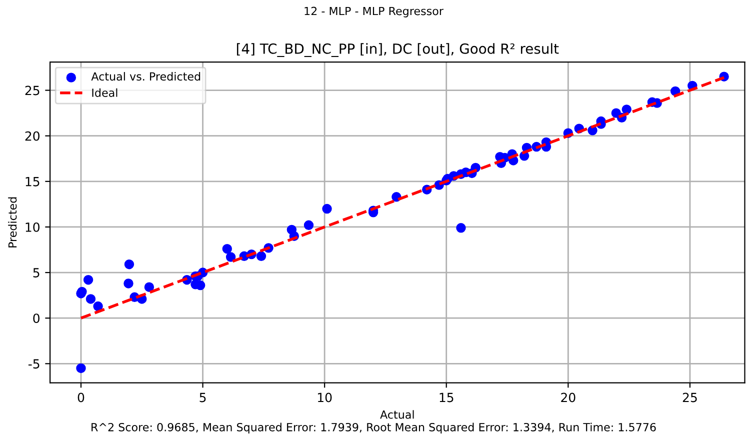 The height and width of the screenshot is (440, 747). Describe the element at coordinates (447, 397) in the screenshot. I see `x-tick-label: 15` at that location.